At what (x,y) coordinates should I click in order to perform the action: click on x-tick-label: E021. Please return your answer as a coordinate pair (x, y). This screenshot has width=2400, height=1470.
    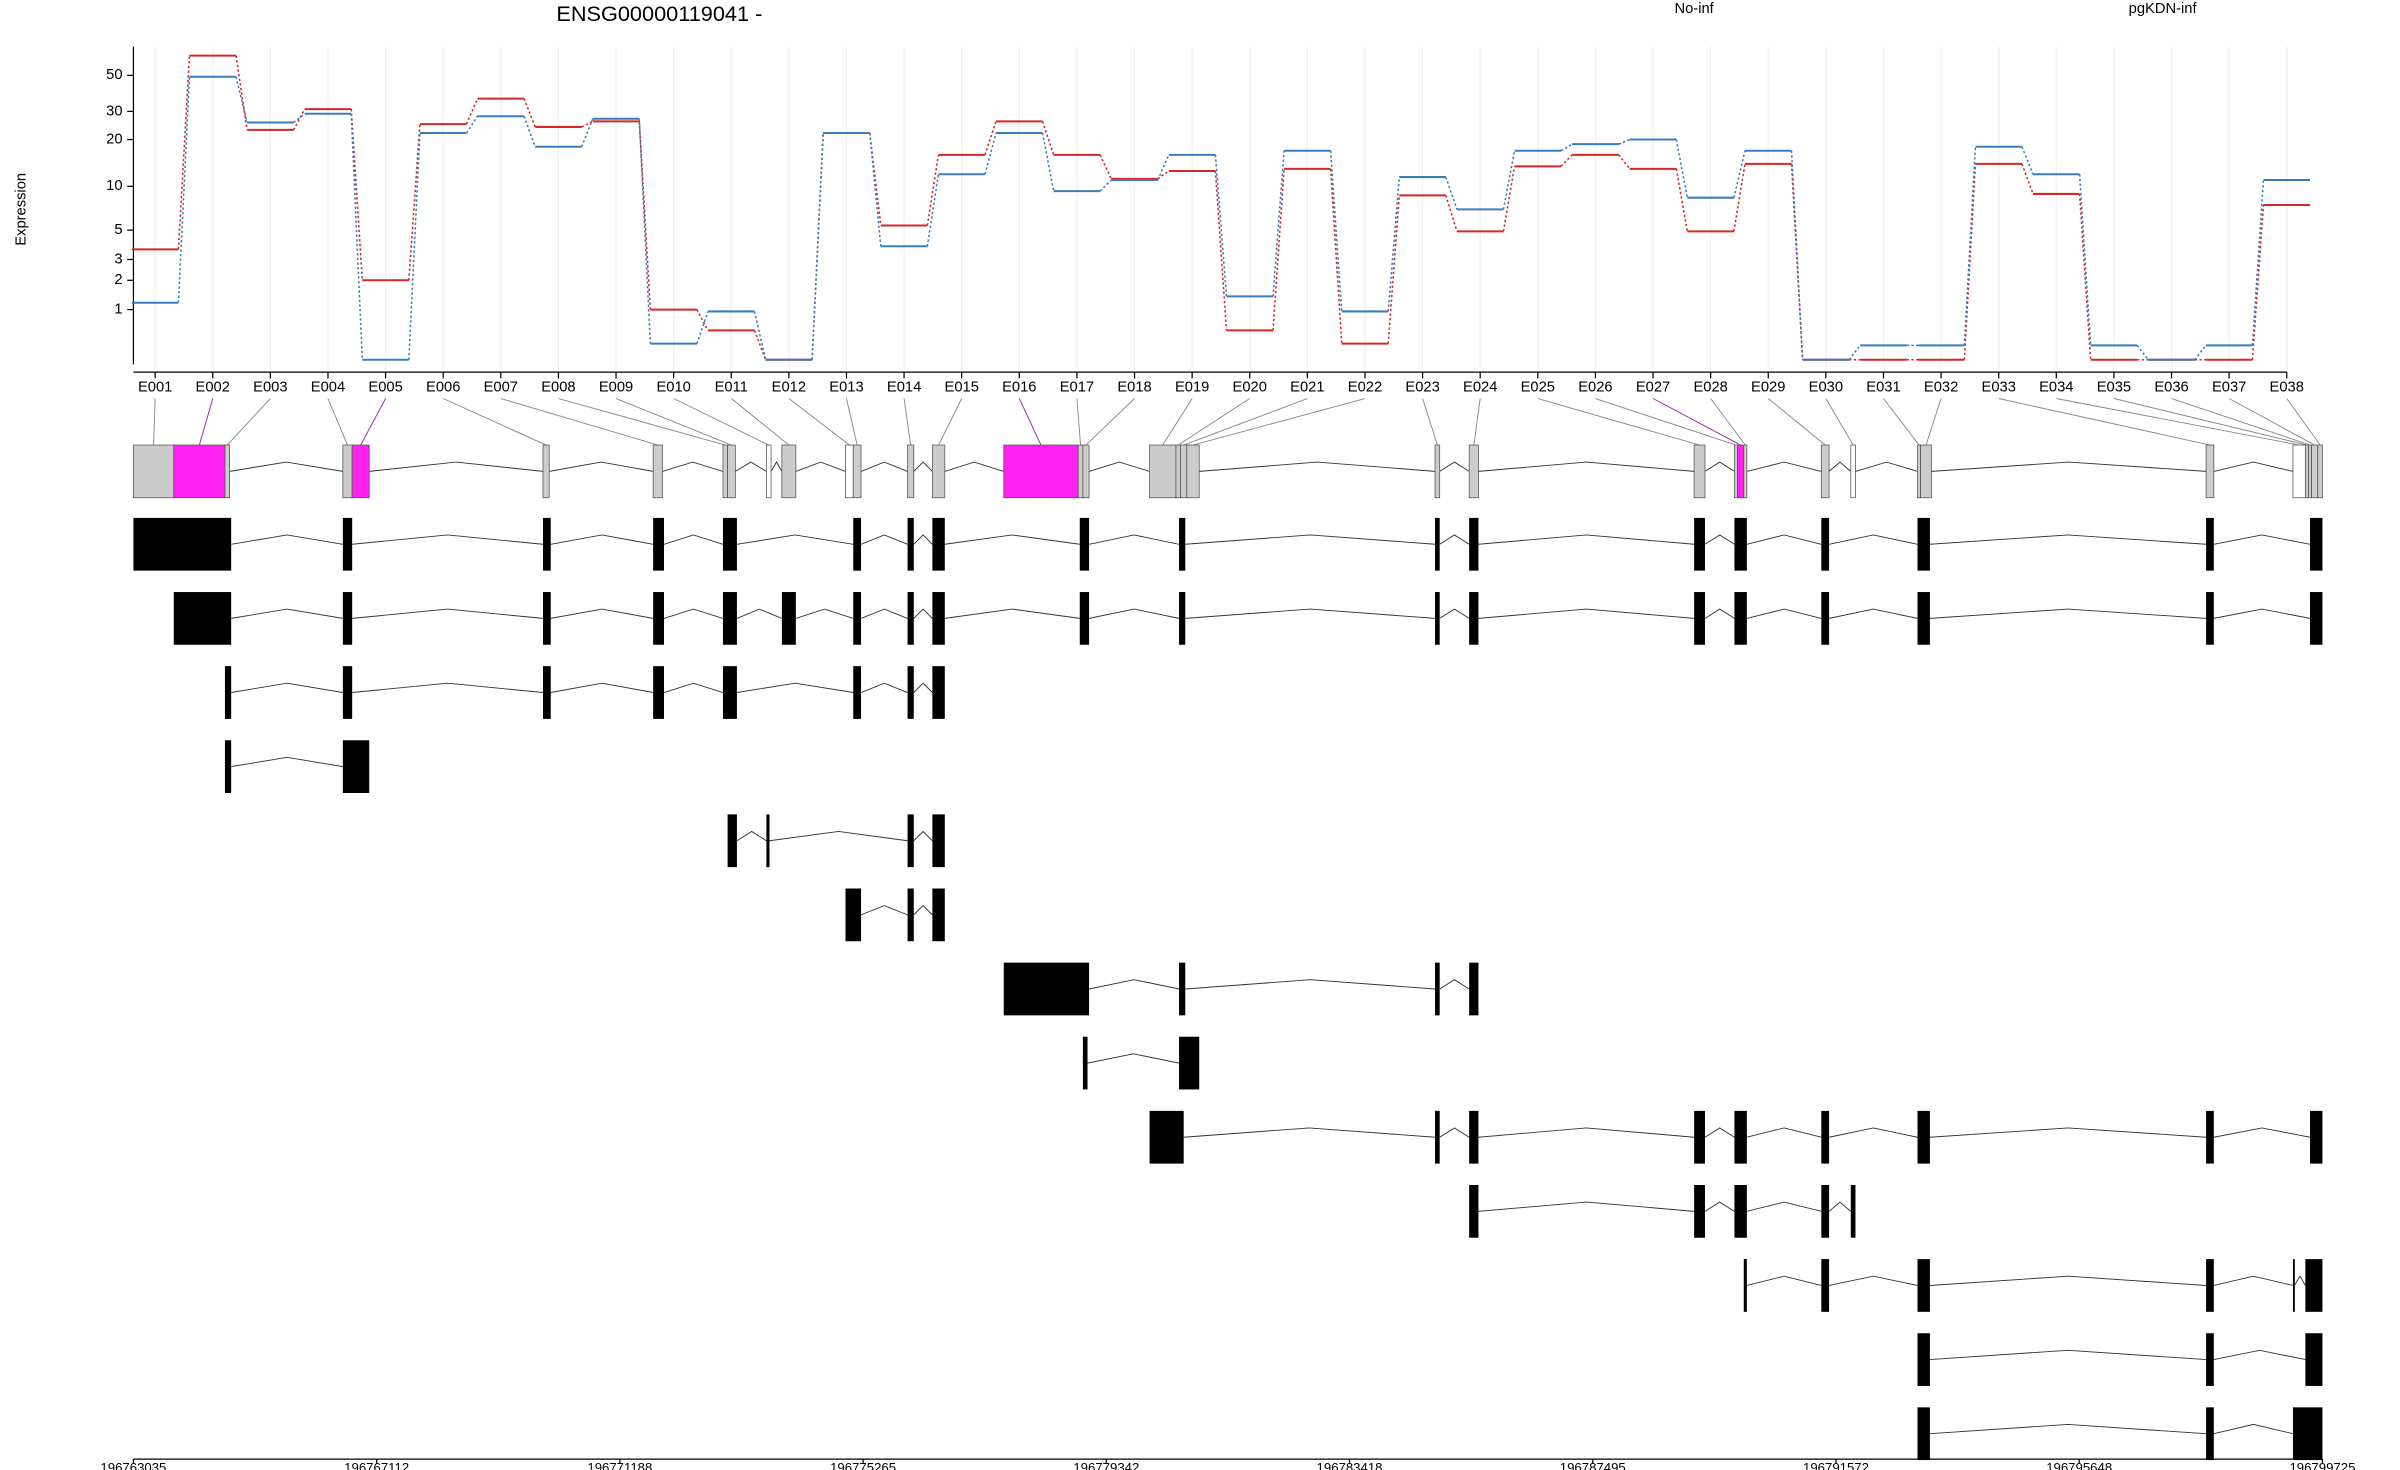
    Looking at the image, I should click on (1307, 388).